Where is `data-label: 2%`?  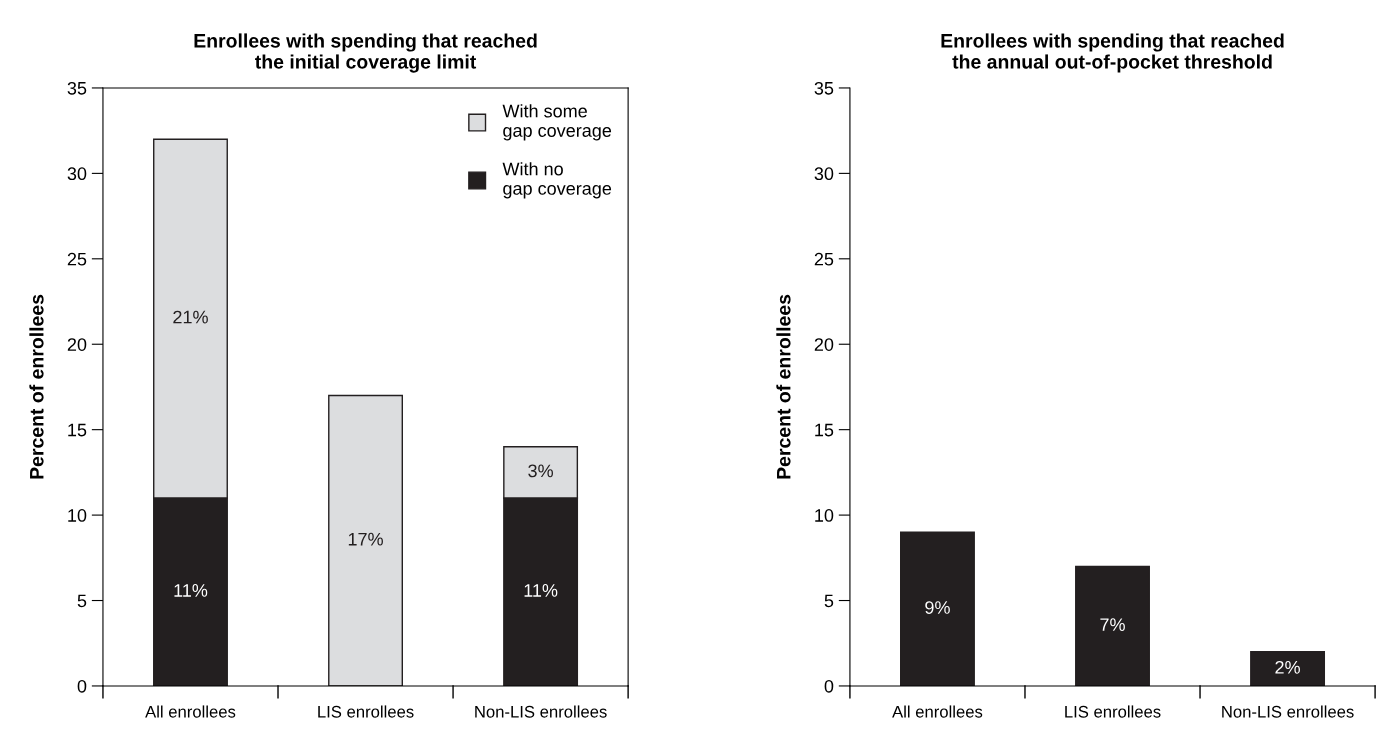 data-label: 2% is located at coordinates (1287, 667).